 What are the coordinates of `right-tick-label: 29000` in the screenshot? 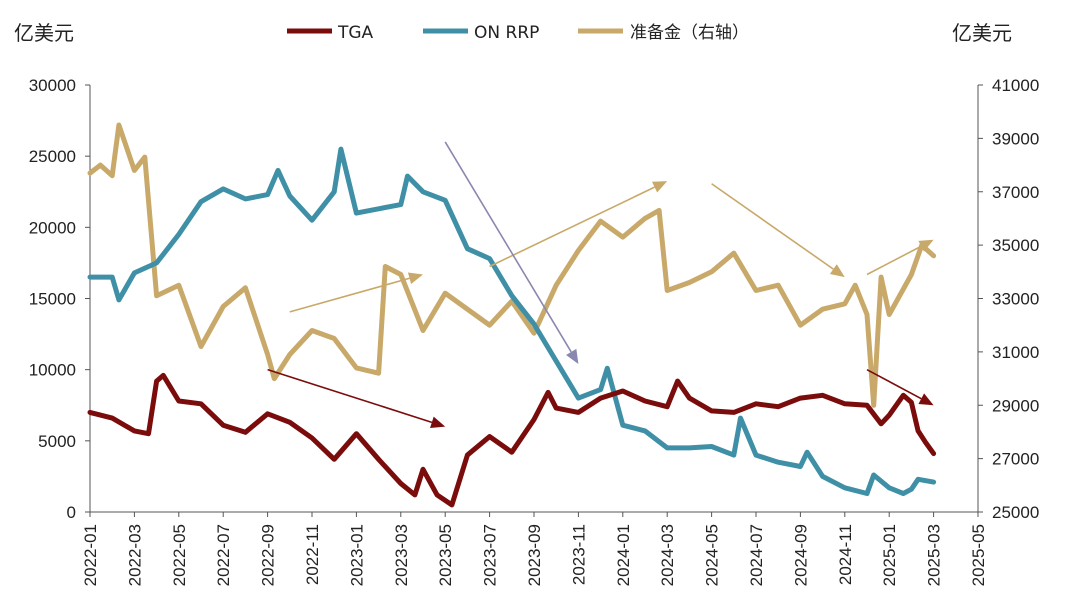 It's located at (1015, 405).